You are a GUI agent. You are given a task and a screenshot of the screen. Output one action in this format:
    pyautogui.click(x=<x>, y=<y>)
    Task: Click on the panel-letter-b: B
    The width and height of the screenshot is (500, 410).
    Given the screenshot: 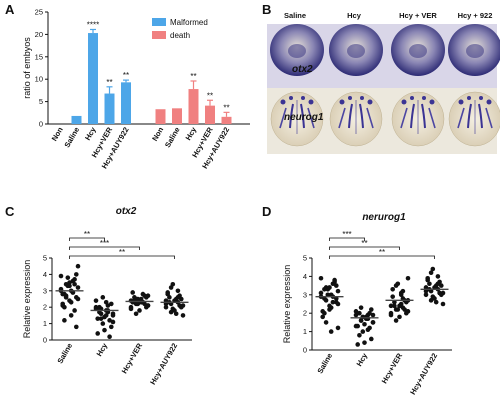 What is the action you would take?
    pyautogui.click(x=266, y=9)
    